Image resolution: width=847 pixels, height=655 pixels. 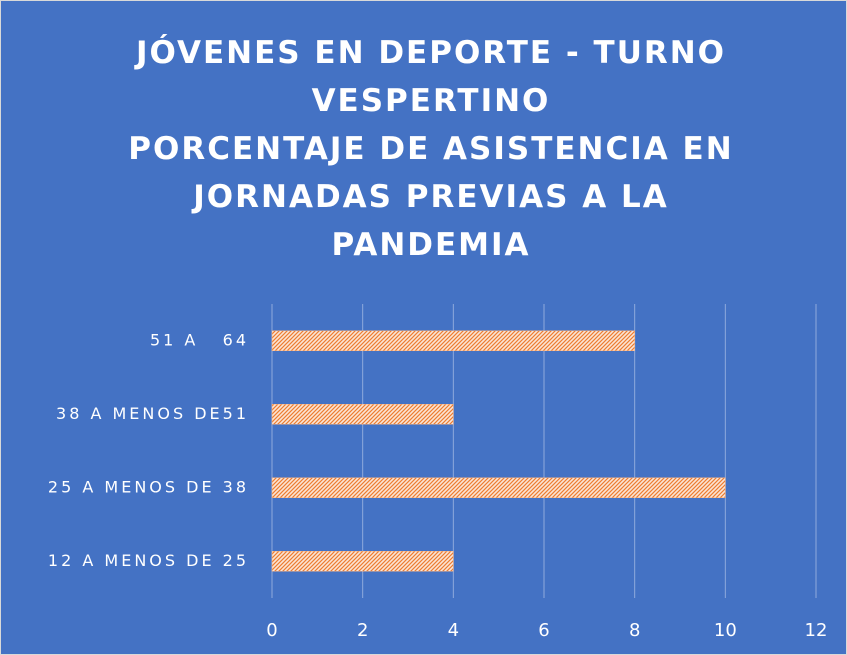 I want to click on x-tick-label: 12, so click(x=816, y=630).